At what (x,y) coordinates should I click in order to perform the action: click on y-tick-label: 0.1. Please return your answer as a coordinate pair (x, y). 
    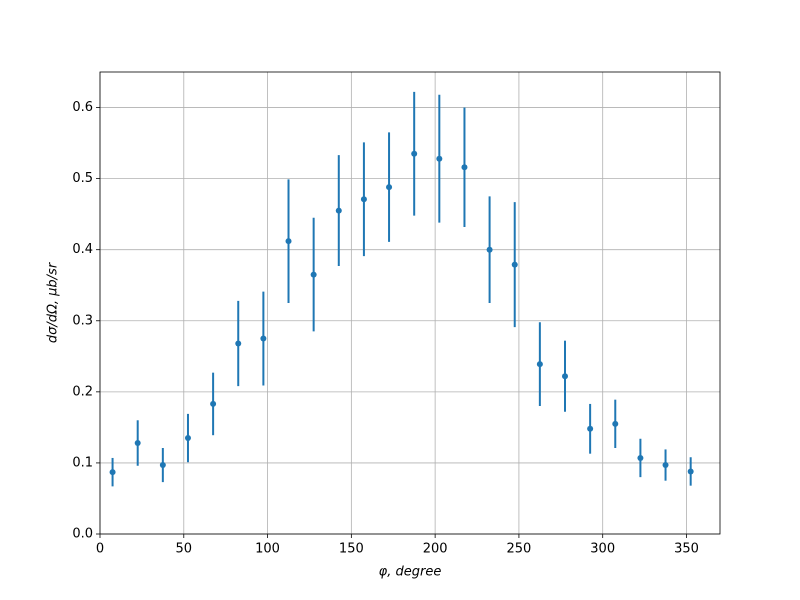
    Looking at the image, I should click on (82, 462).